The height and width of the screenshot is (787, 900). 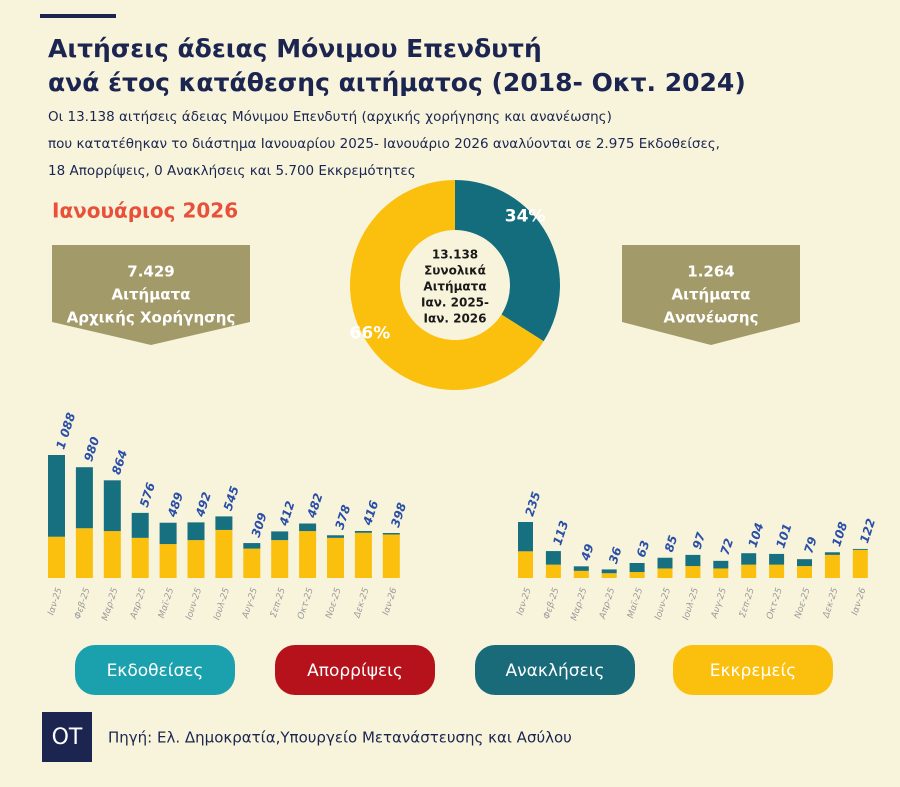 I want to click on center-text: Συνολικά, so click(x=455, y=271).